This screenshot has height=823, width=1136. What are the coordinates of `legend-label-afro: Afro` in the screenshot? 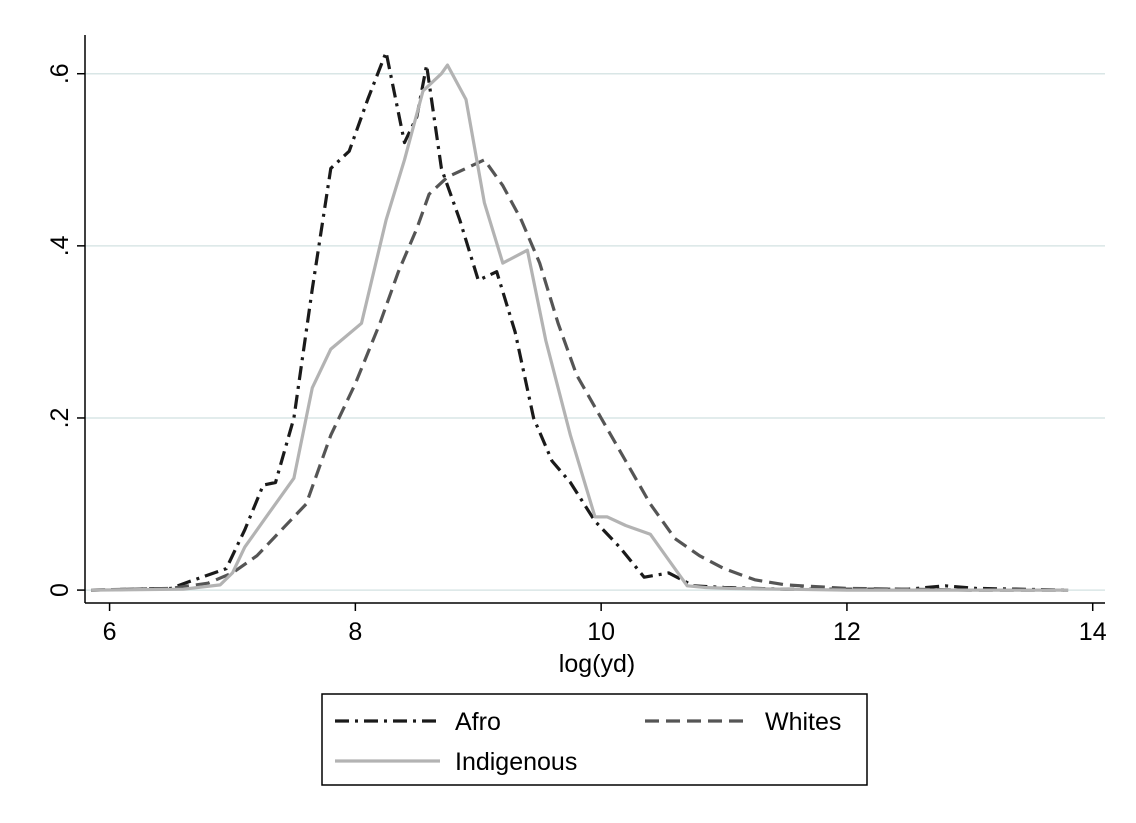 It's located at (478, 722).